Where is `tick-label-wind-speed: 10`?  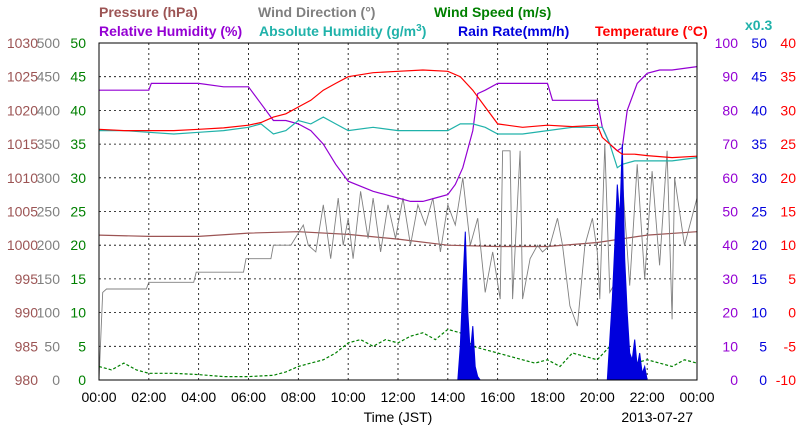
tick-label-wind-speed: 10 is located at coordinates (78, 313).